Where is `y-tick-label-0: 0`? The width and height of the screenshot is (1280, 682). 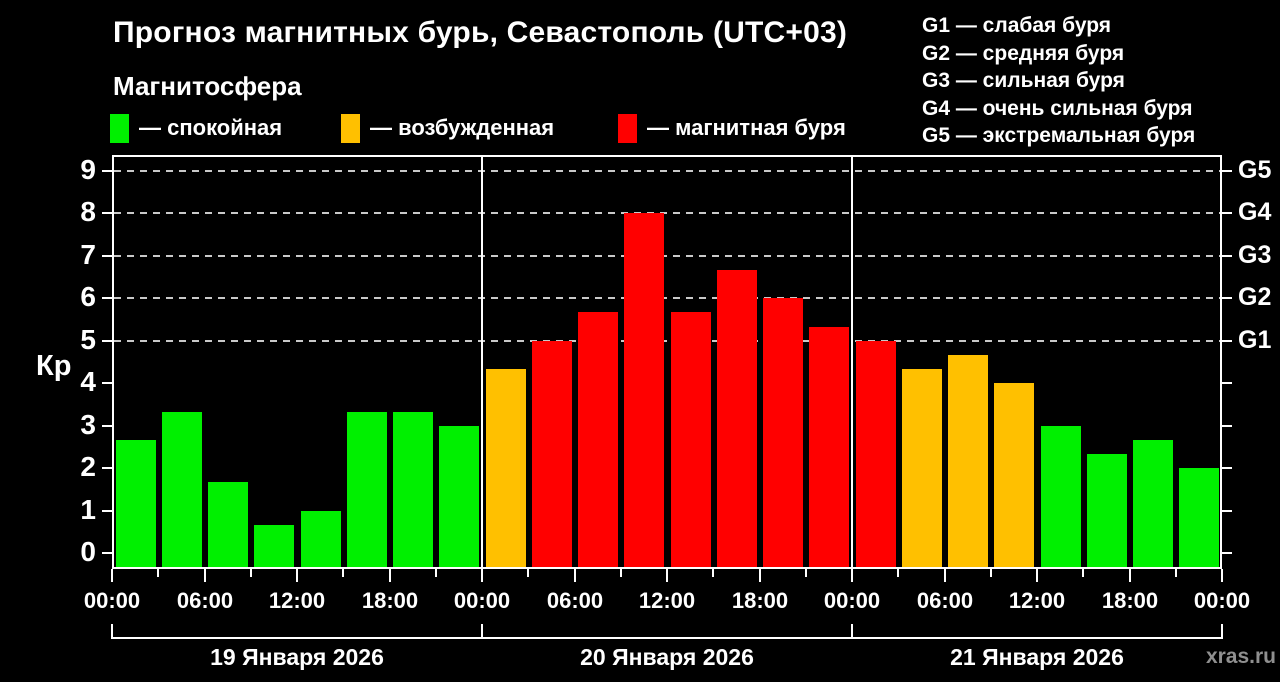
y-tick-label-0: 0 is located at coordinates (88, 551).